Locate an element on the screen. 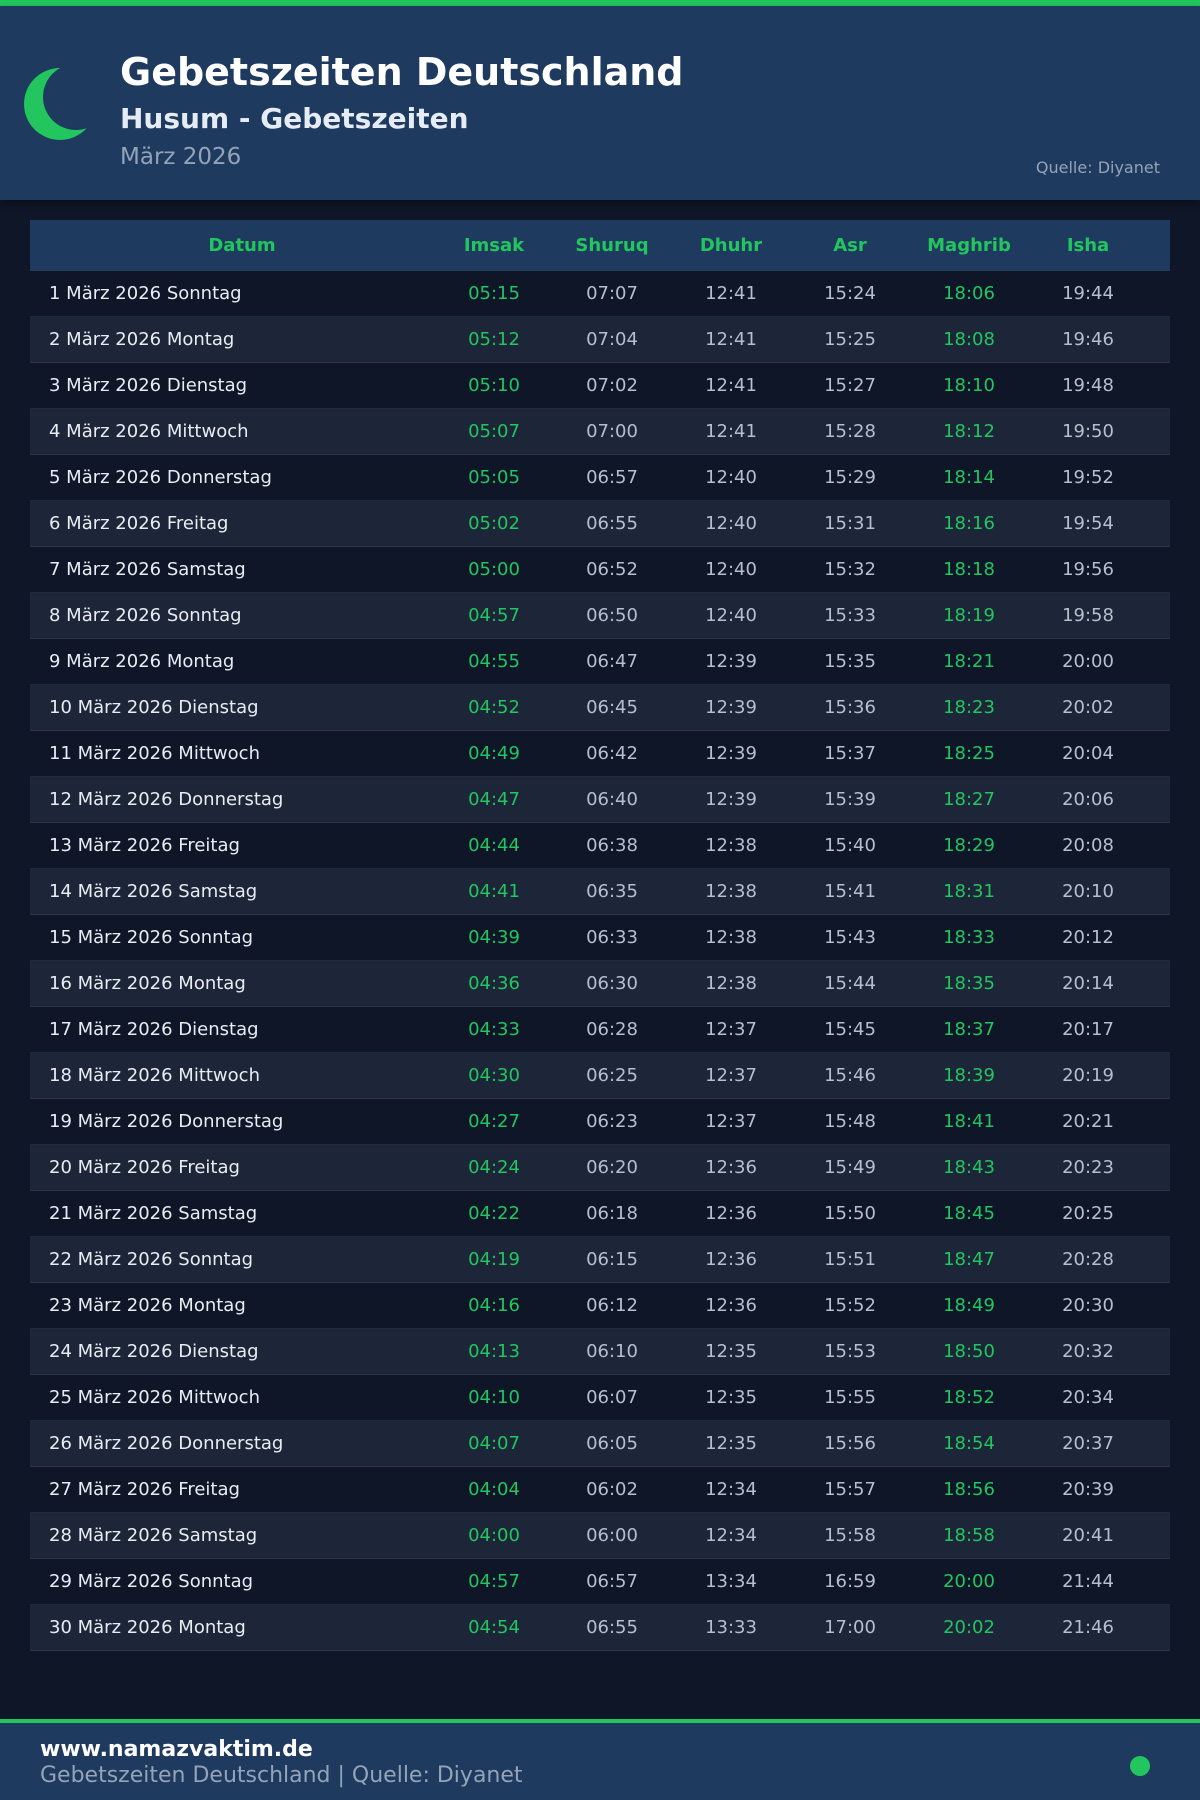 This screenshot has width=1200, height=1800. cell-dhuhr: 13:34 is located at coordinates (731, 1581).